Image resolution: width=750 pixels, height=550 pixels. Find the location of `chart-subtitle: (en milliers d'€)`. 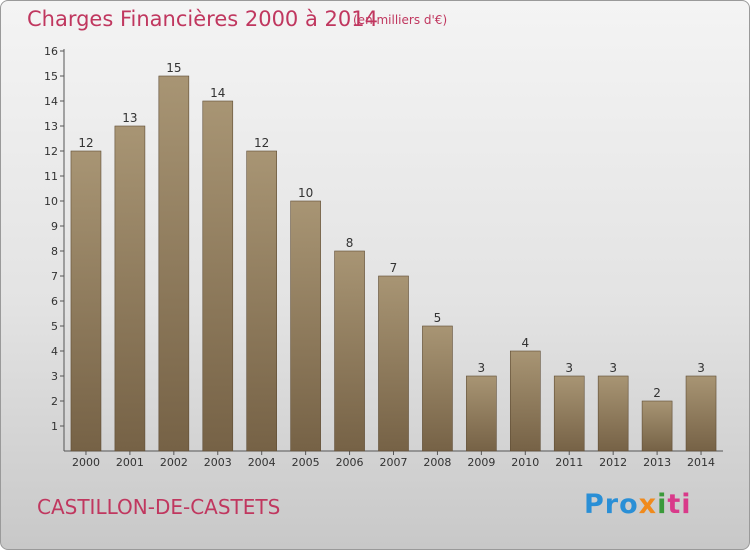

chart-subtitle: (en milliers d'€) is located at coordinates (400, 20).